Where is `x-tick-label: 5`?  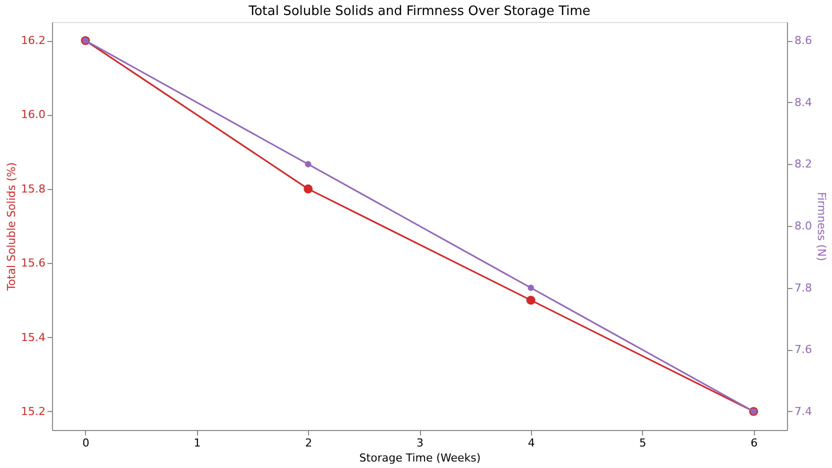 x-tick-label: 5 is located at coordinates (642, 443).